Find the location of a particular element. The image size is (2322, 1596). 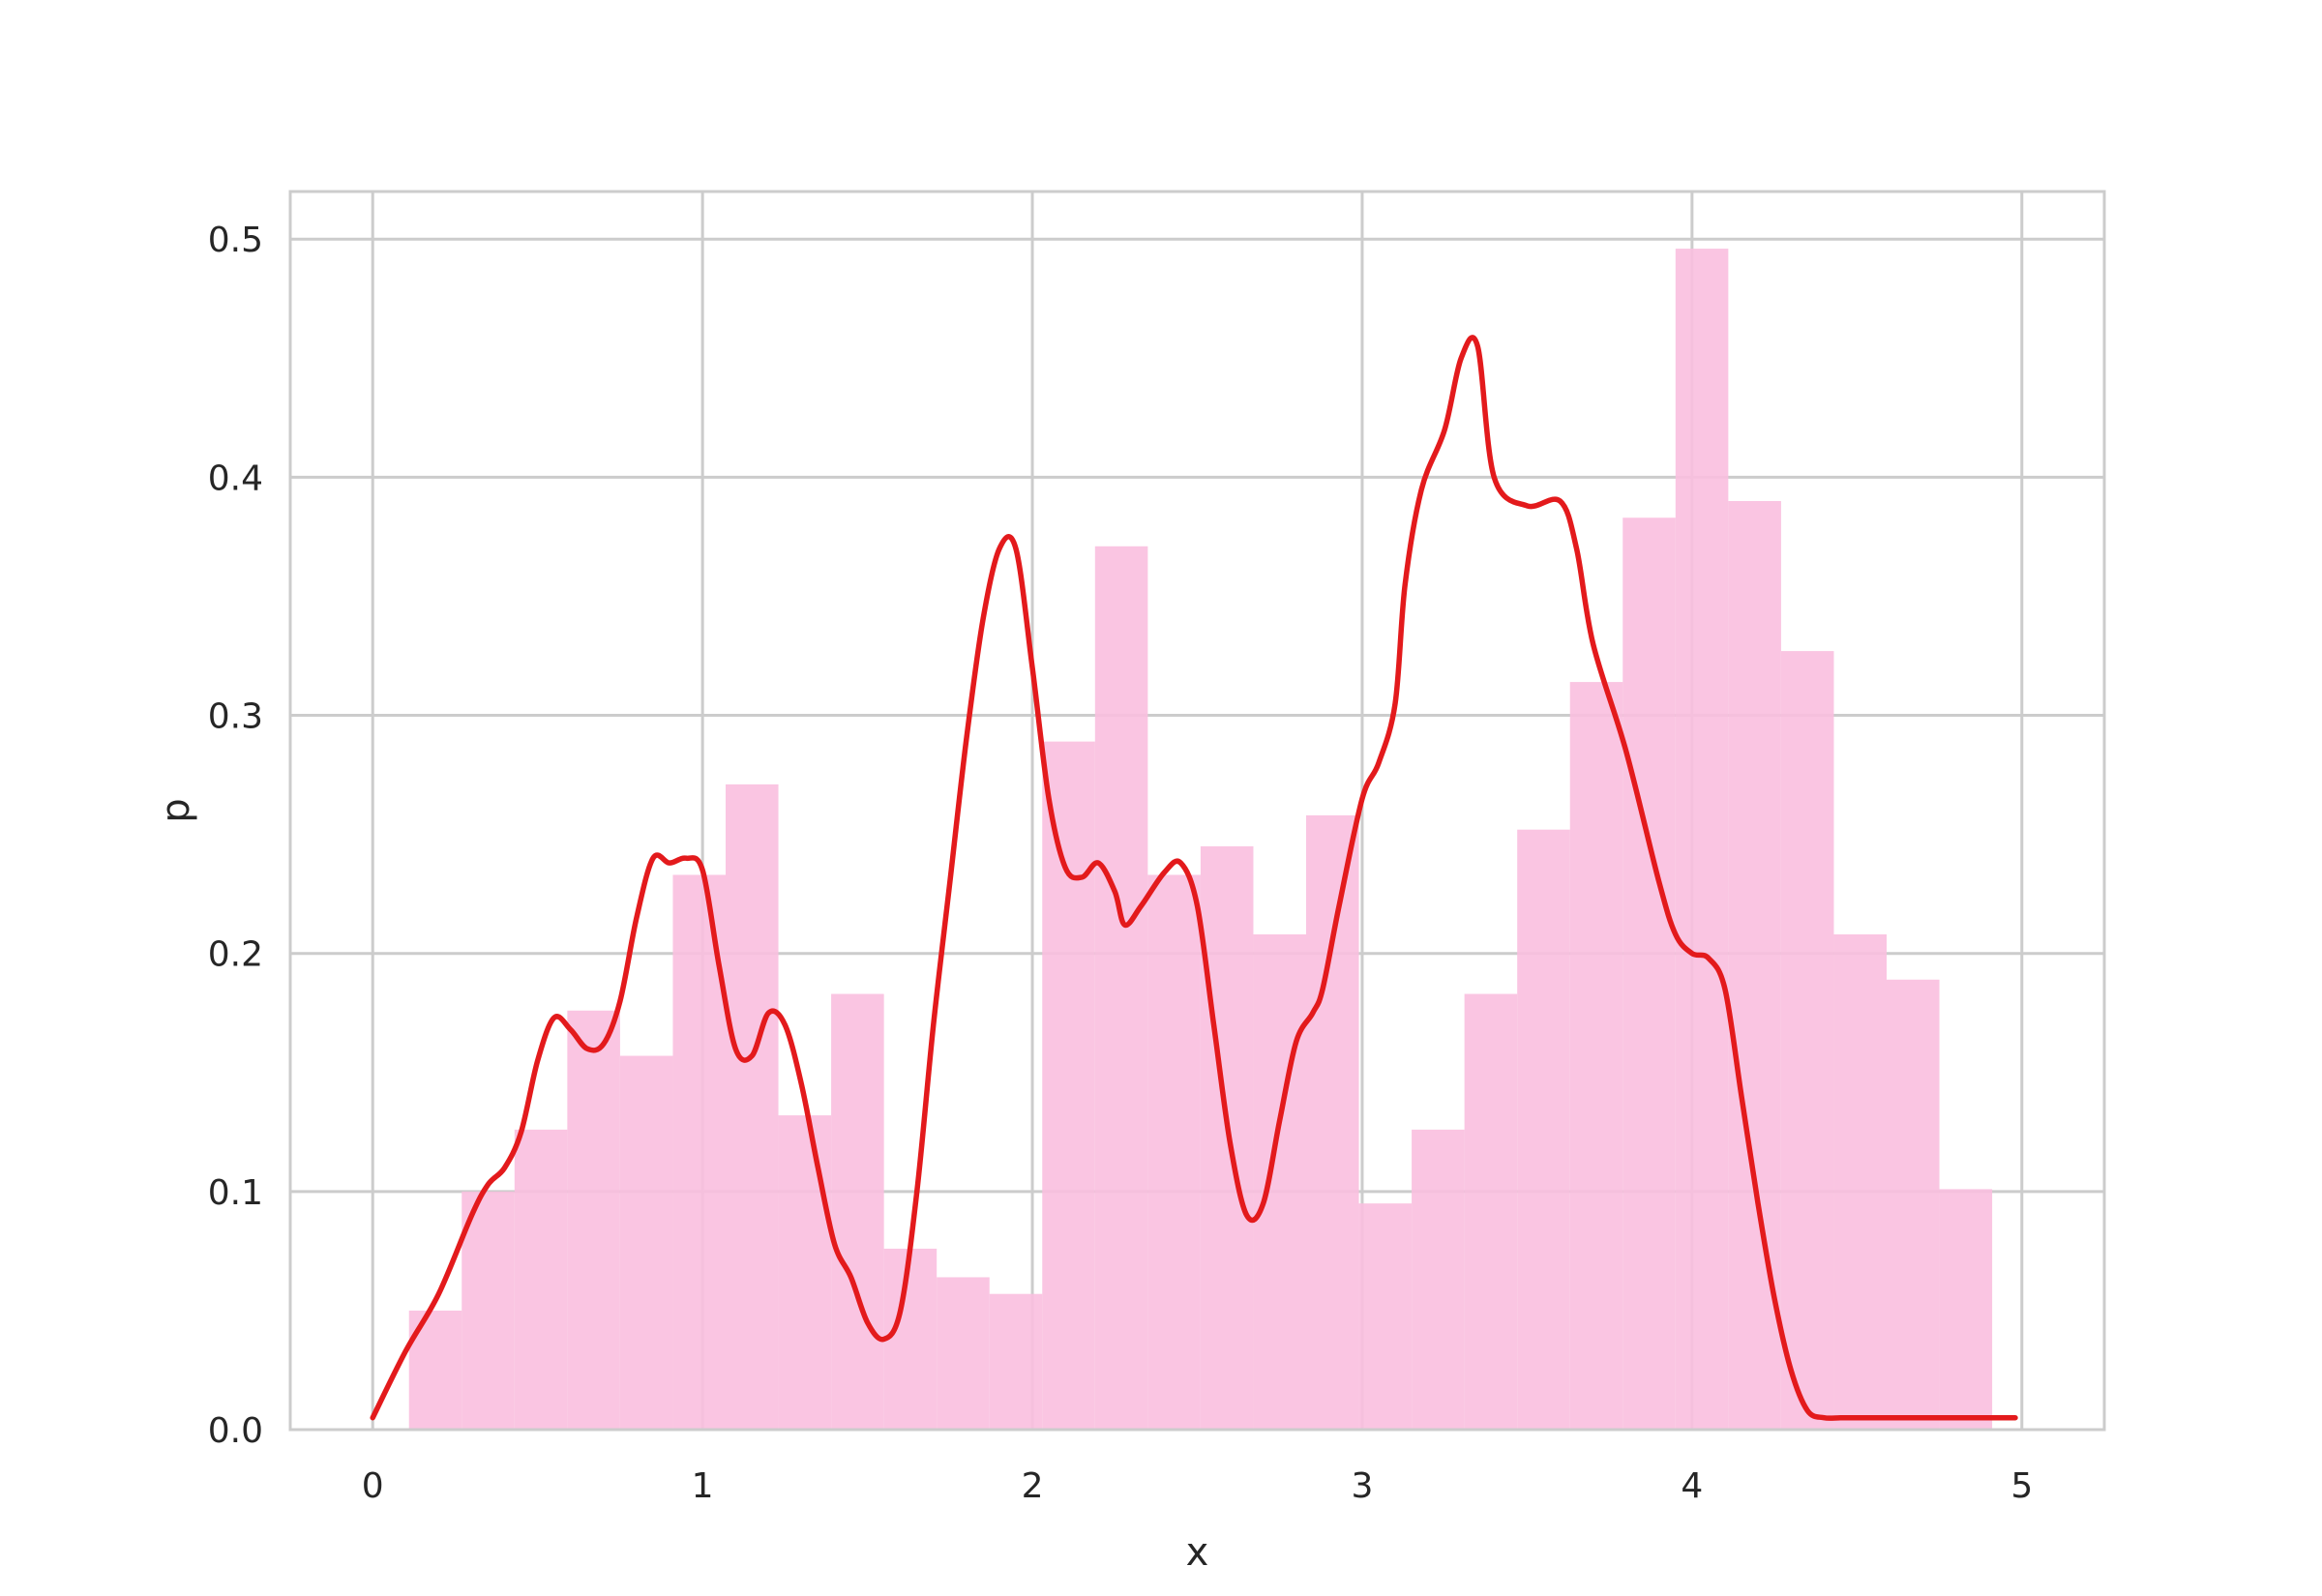

y-tick-label: 0.1 is located at coordinates (235, 1193).